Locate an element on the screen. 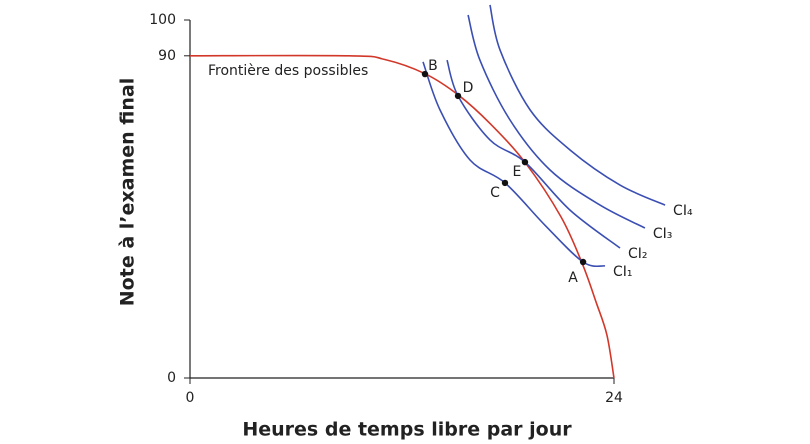  x-tick-label: 24 is located at coordinates (614, 398).